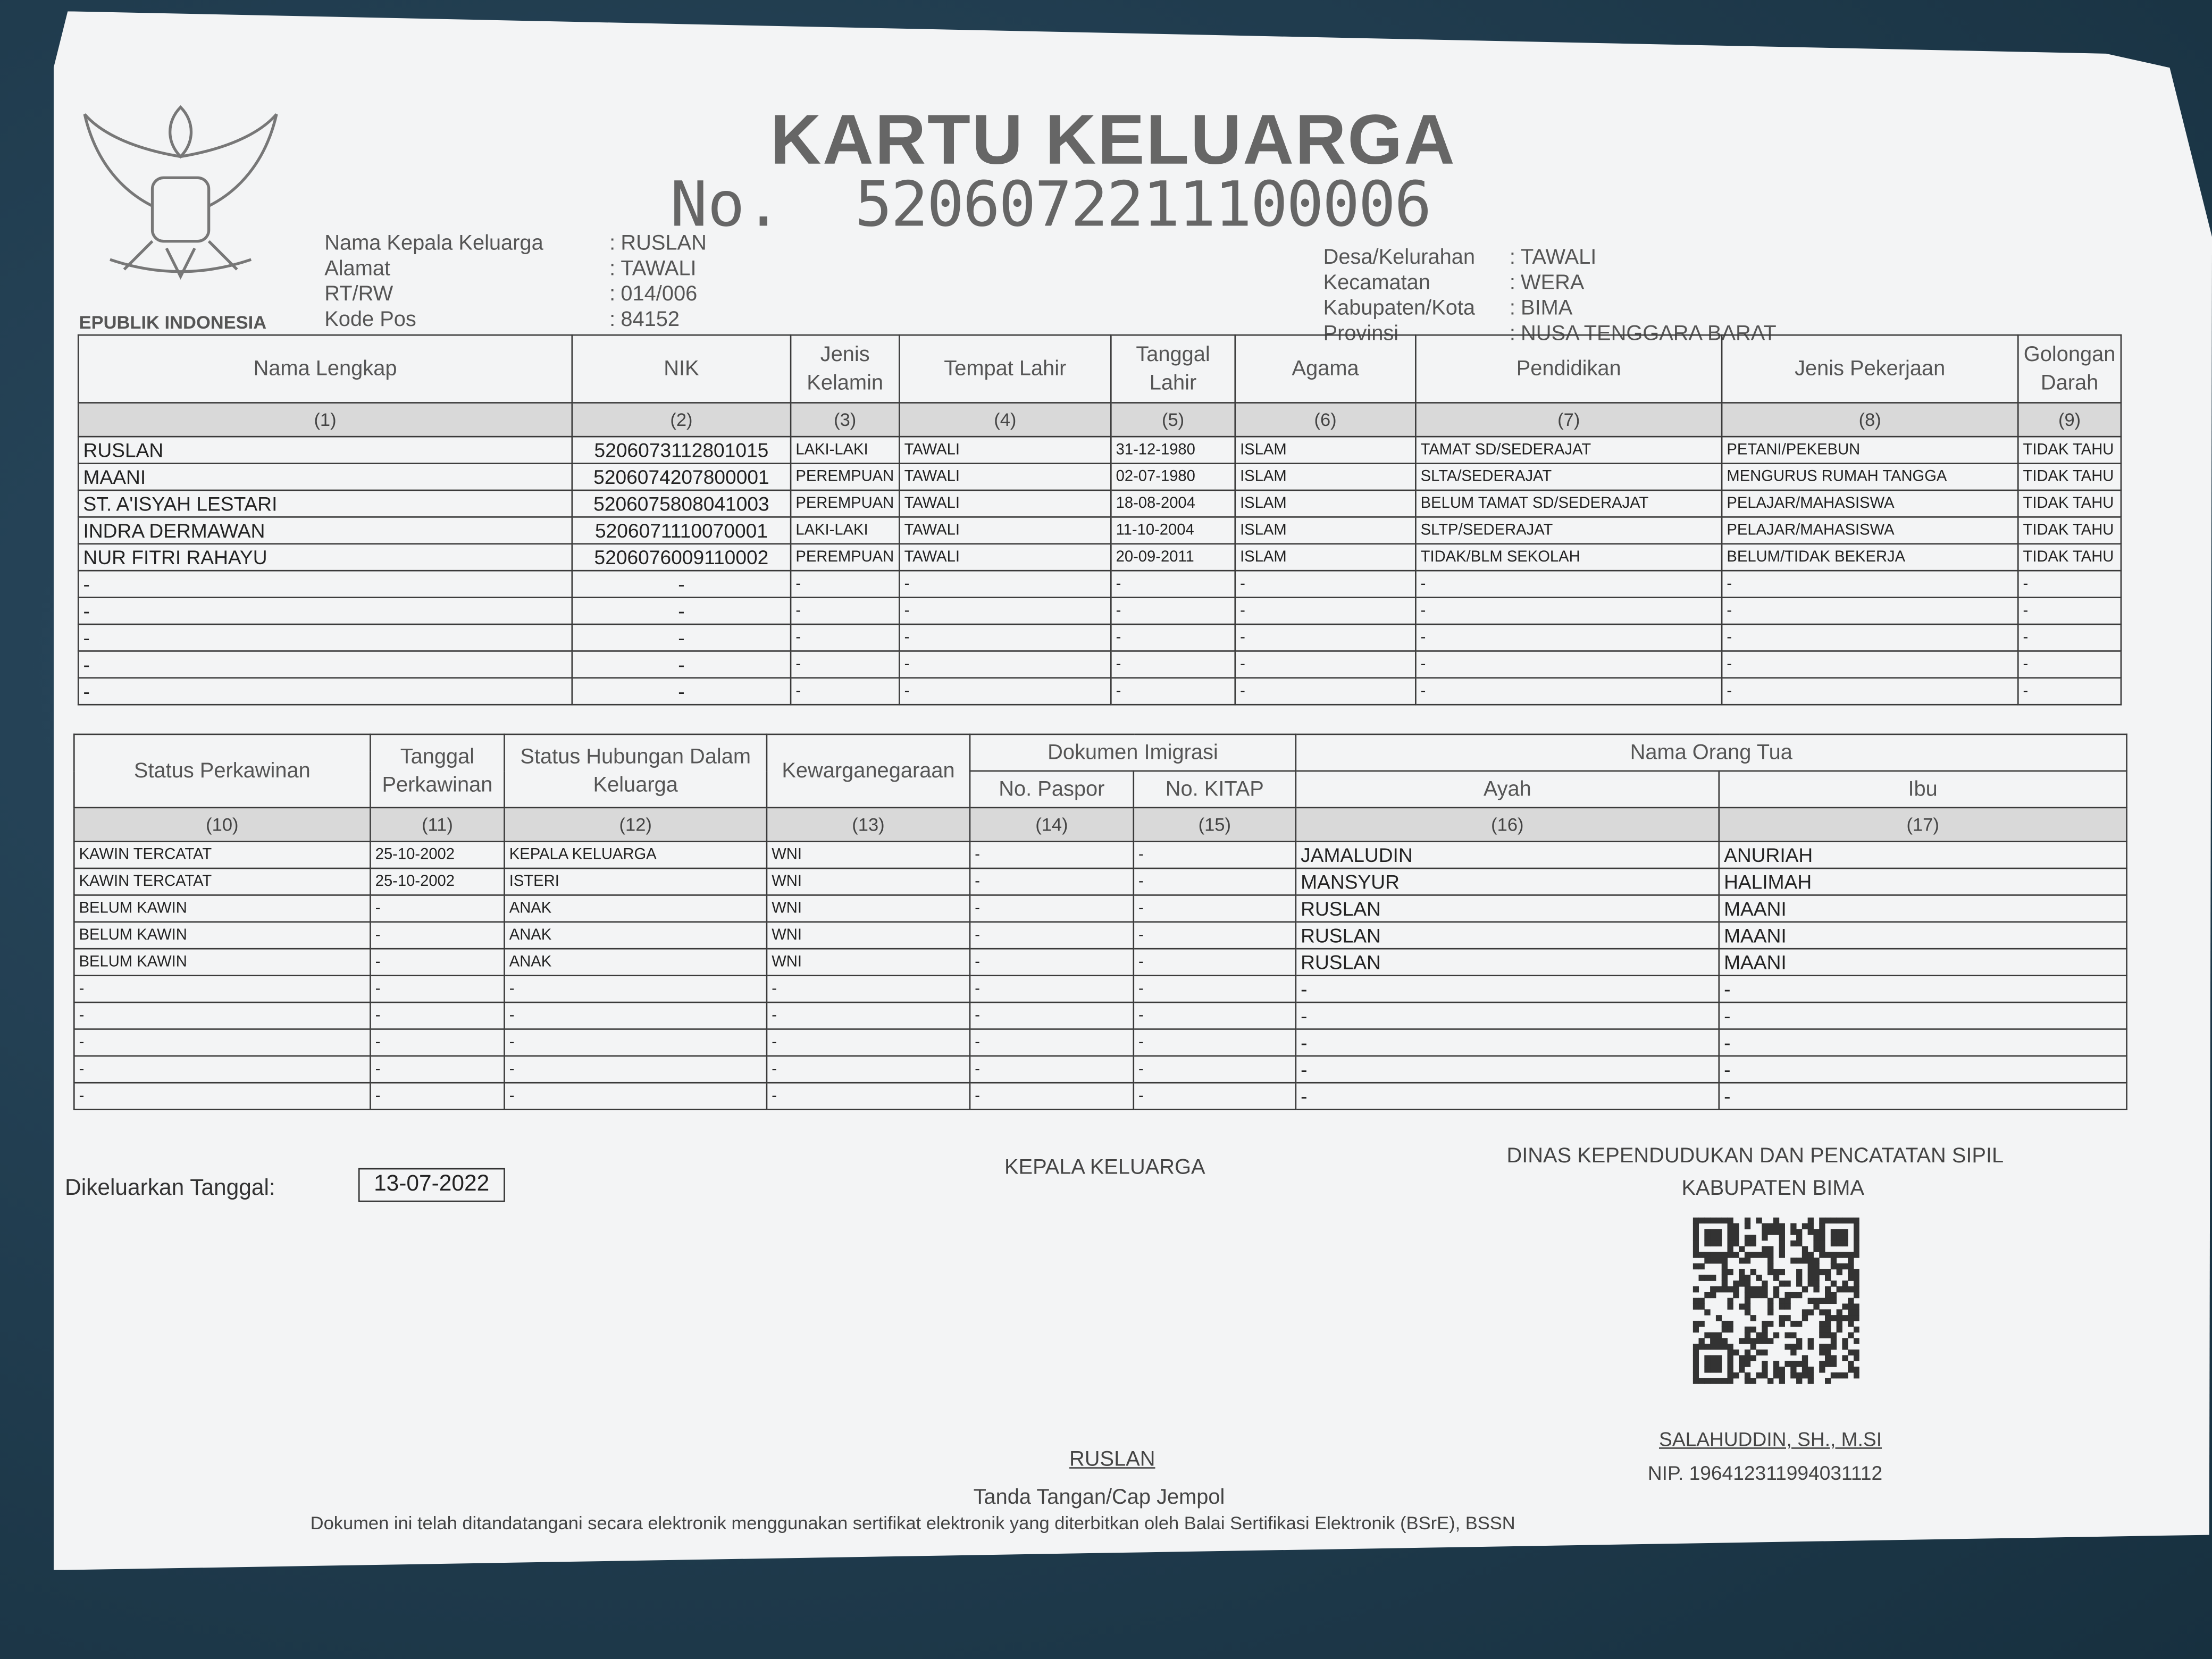 The image size is (2212, 1659). I want to click on column-header: Jenis Kelamin, so click(845, 369).